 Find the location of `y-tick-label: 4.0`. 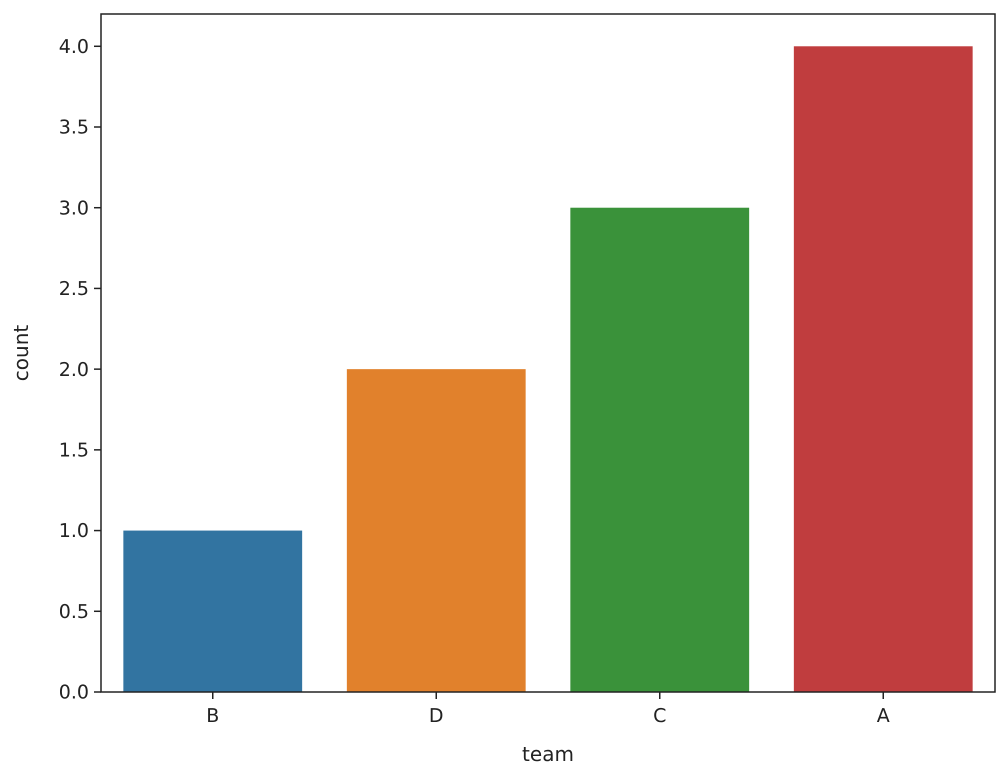

y-tick-label: 4.0 is located at coordinates (73, 47).